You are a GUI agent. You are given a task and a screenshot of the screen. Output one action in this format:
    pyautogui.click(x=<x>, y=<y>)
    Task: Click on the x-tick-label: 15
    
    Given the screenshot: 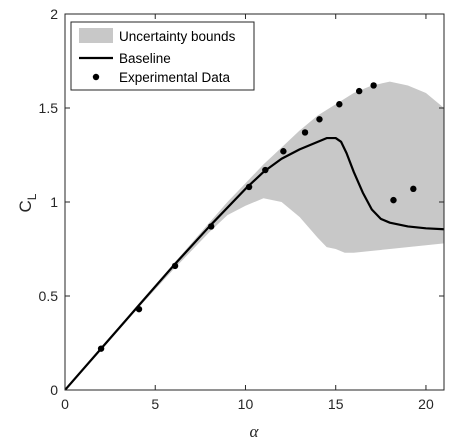 What is the action you would take?
    pyautogui.click(x=336, y=404)
    